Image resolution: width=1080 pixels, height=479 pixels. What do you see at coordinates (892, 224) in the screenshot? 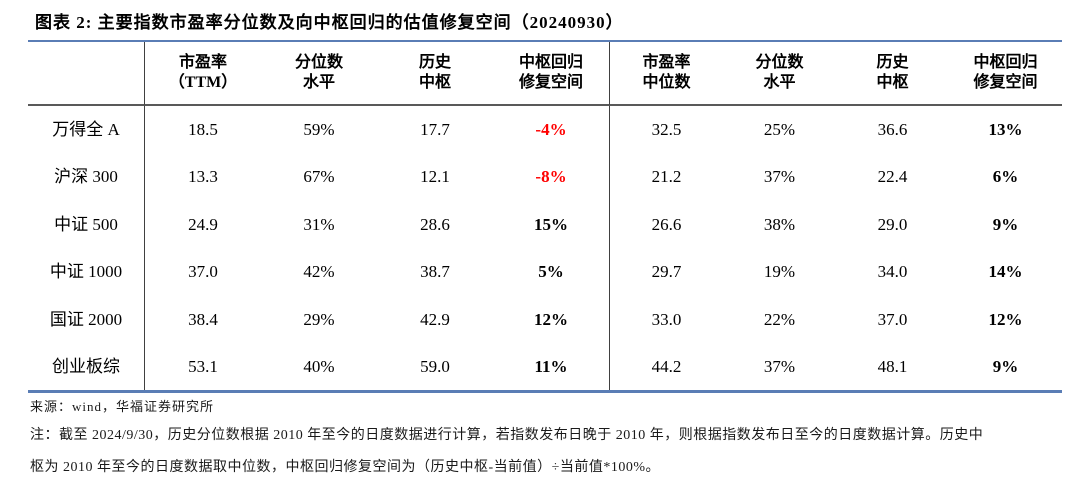
I see `data-cell: 29.0` at bounding box center [892, 224].